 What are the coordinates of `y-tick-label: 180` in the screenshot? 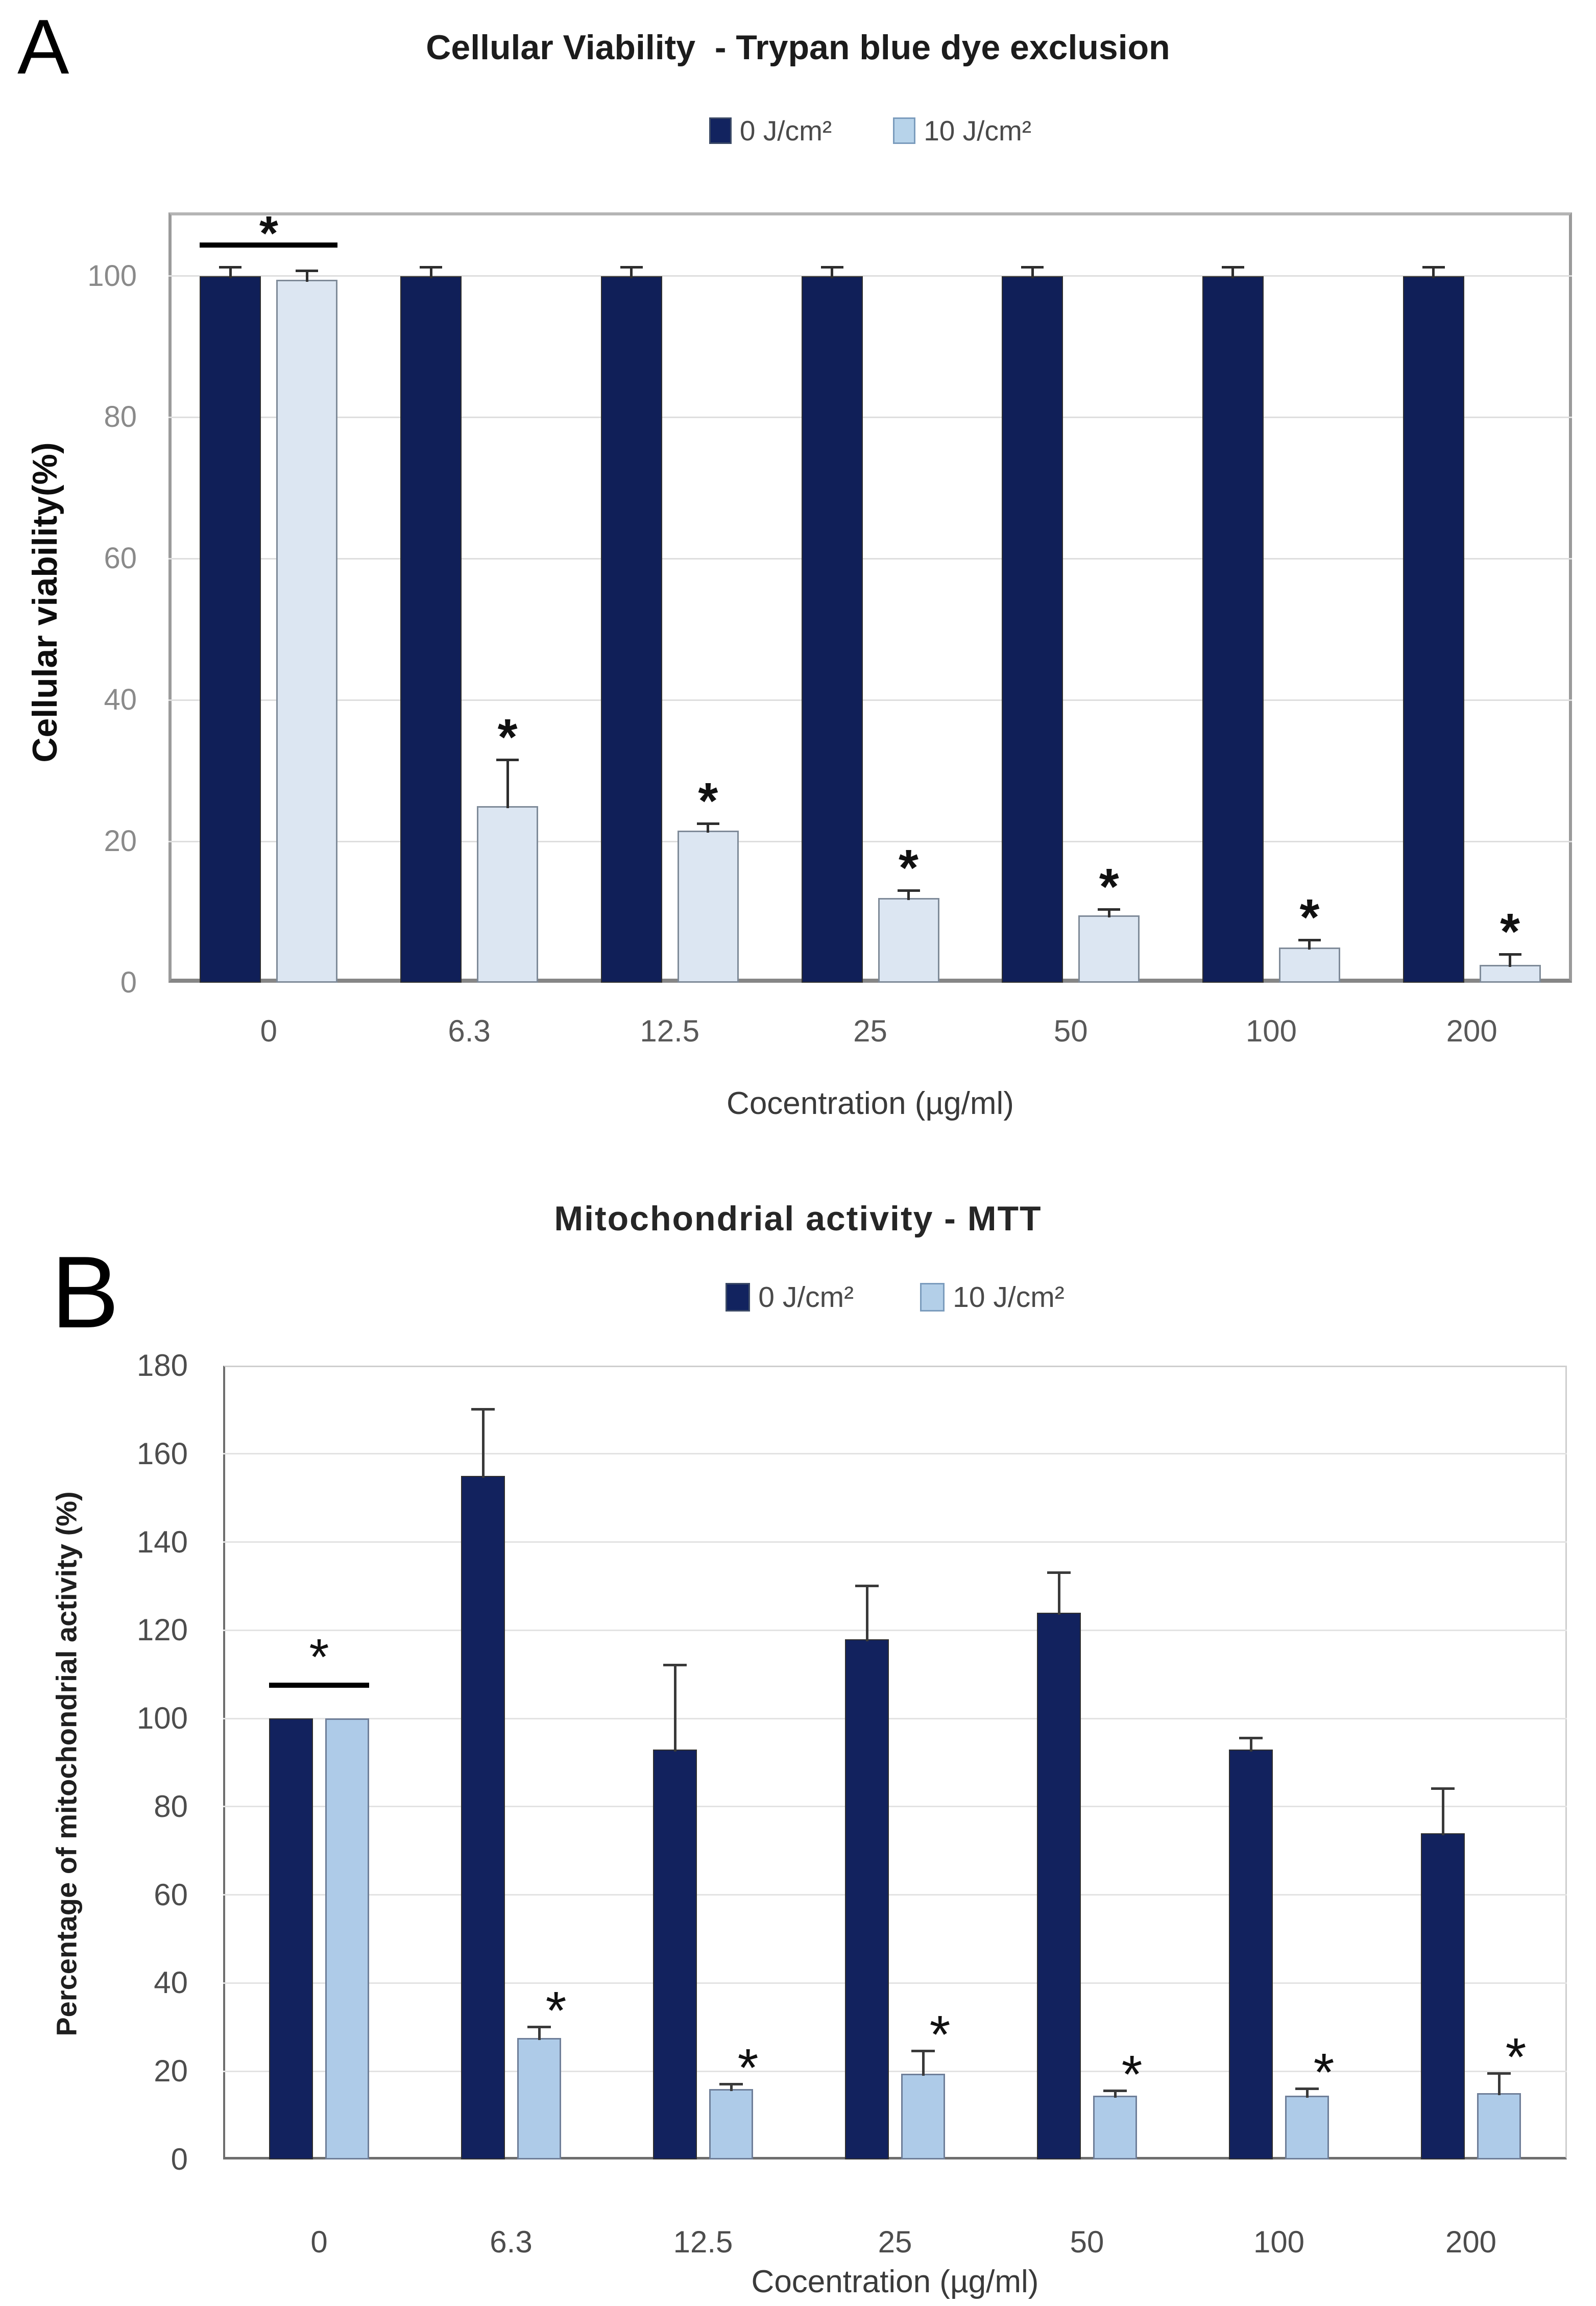 It's located at (162, 1365).